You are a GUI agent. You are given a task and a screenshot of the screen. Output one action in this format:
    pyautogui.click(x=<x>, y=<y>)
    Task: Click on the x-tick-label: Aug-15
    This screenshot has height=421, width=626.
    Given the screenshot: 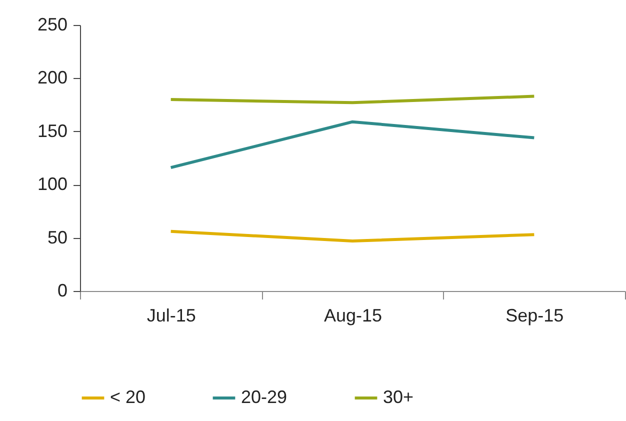 What is the action you would take?
    pyautogui.click(x=353, y=316)
    